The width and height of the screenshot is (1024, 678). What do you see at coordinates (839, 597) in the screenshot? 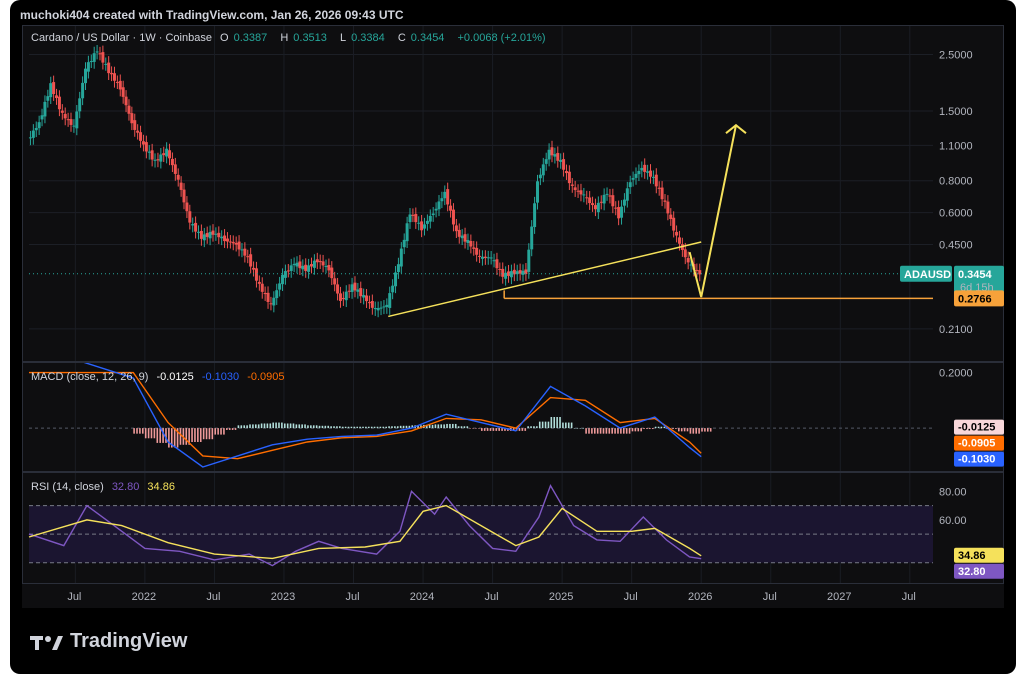
I see `time-axis-label: 2027` at bounding box center [839, 597].